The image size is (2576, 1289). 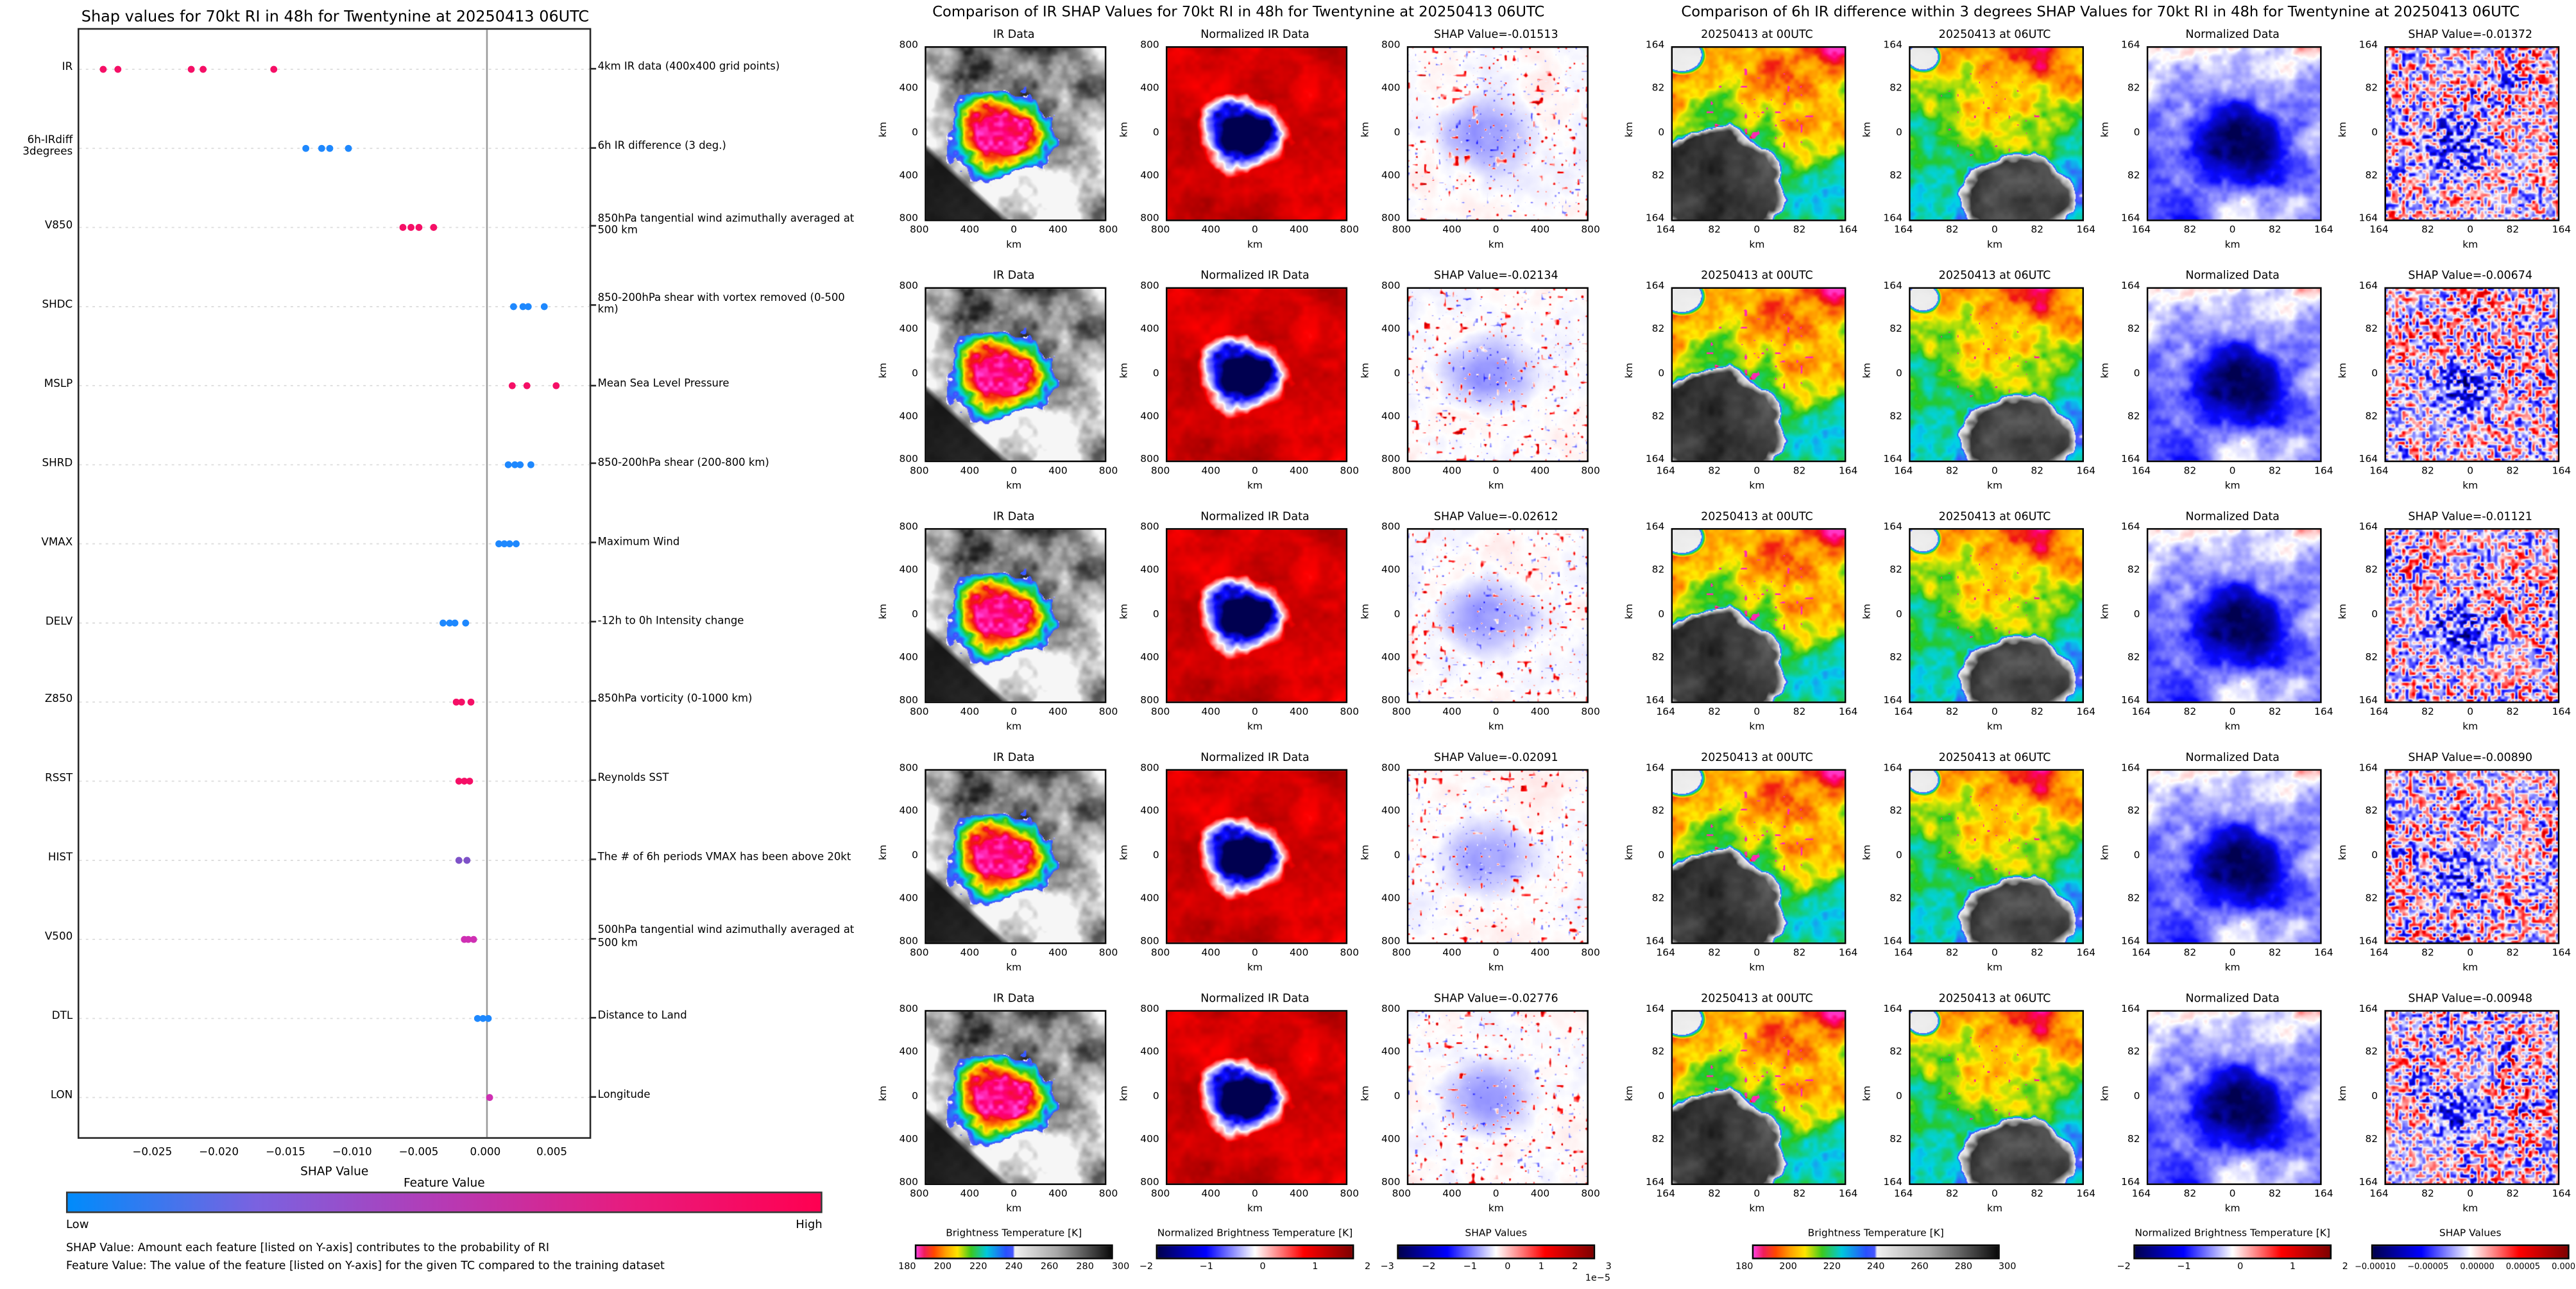 I want to click on colorbar-title: Brightness Temperature [K], so click(x=1875, y=1233).